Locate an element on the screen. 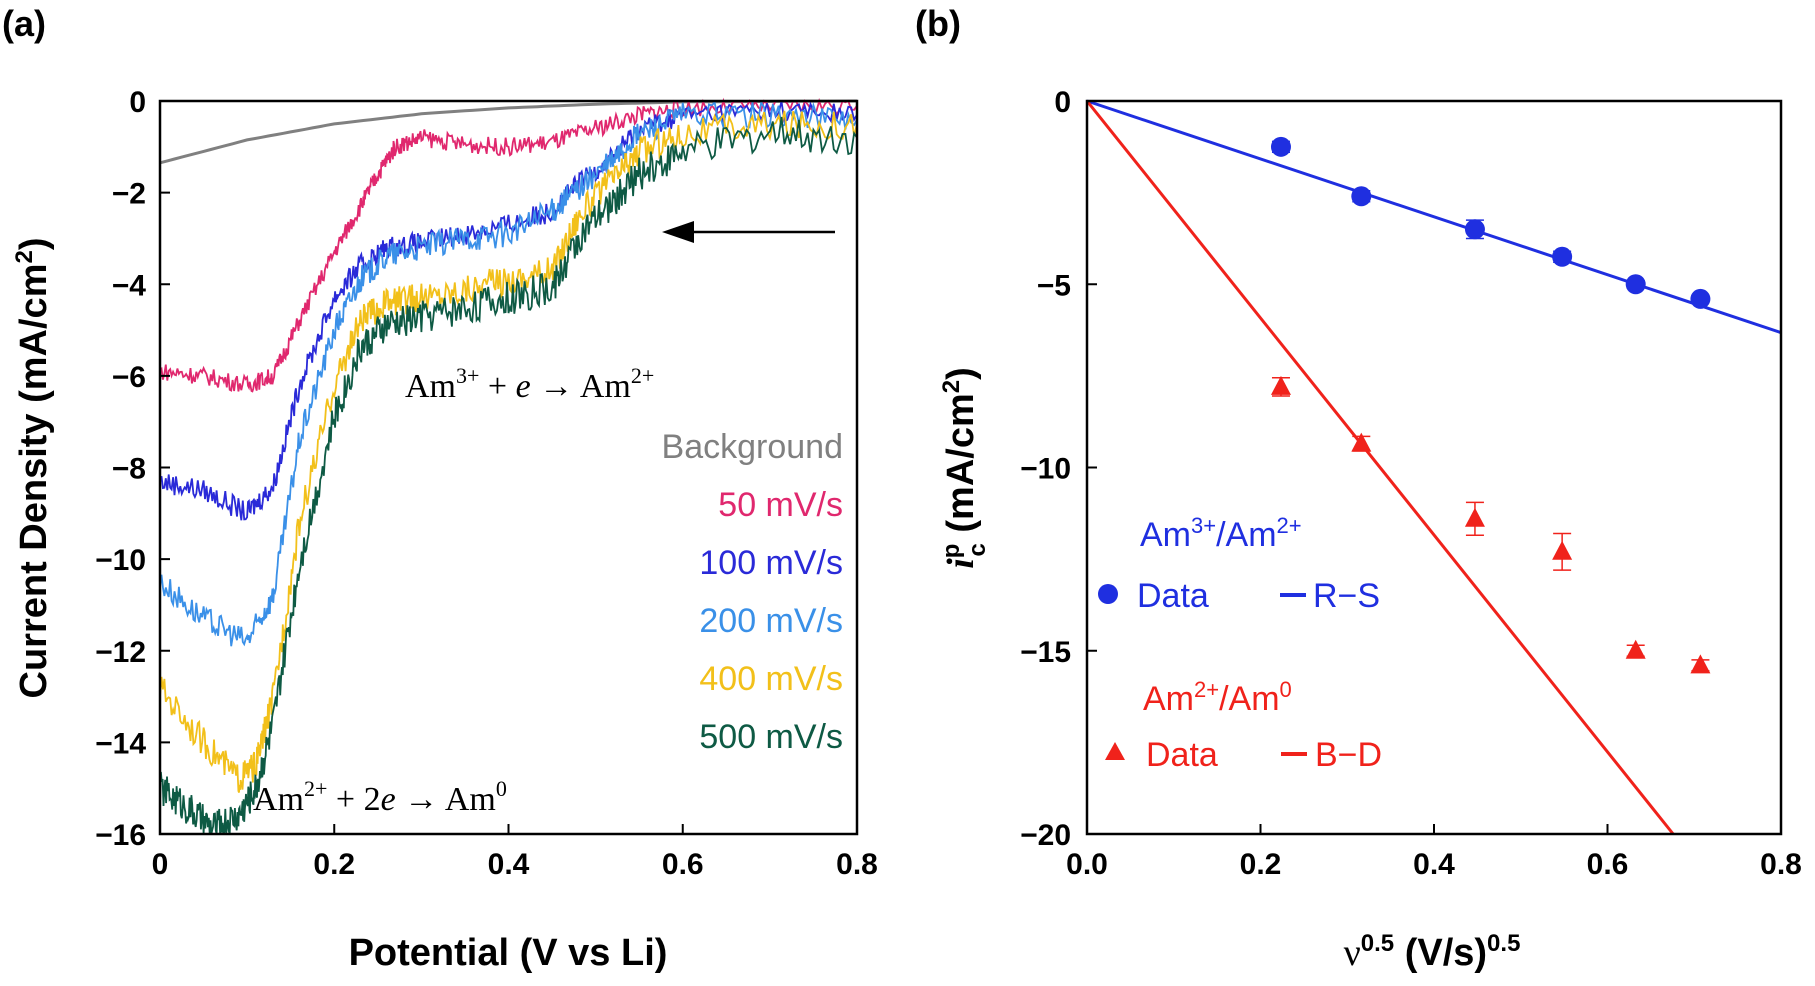  panel-b-x-tick-label: 0.6 is located at coordinates (1608, 864).